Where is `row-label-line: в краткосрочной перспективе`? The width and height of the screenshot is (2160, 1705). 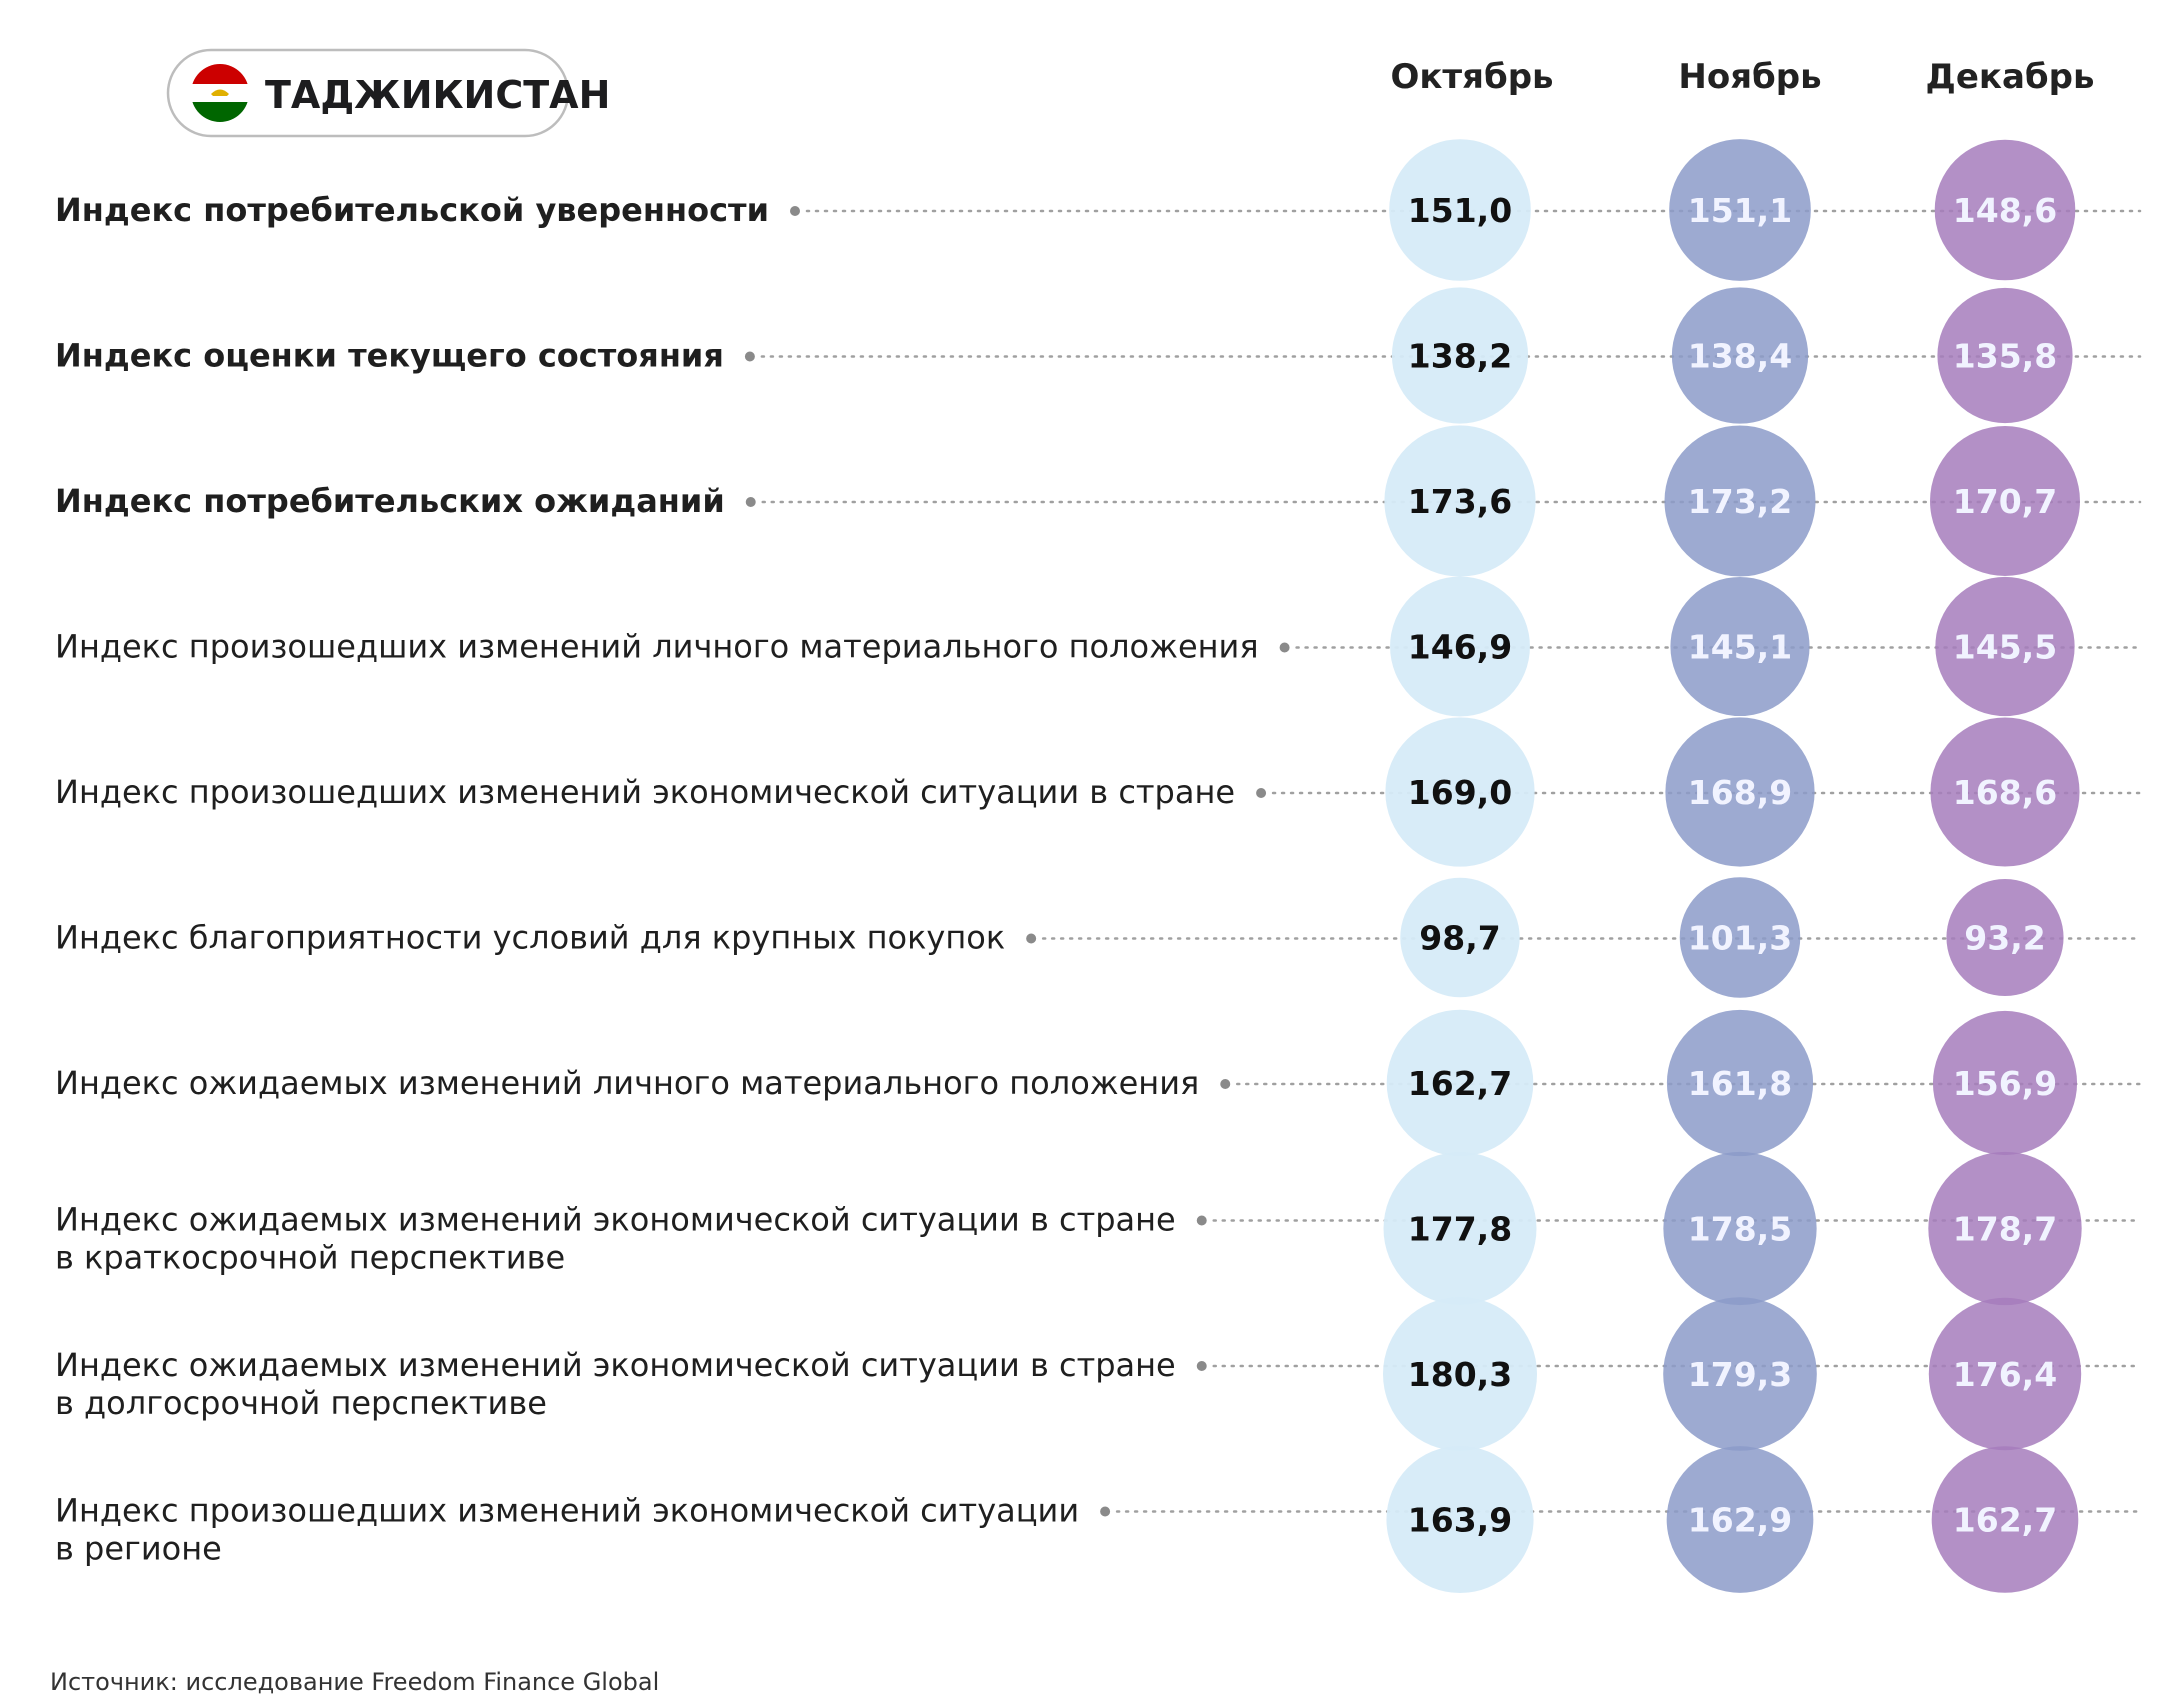
row-label-line: в краткосрочной перспективе is located at coordinates (310, 1258).